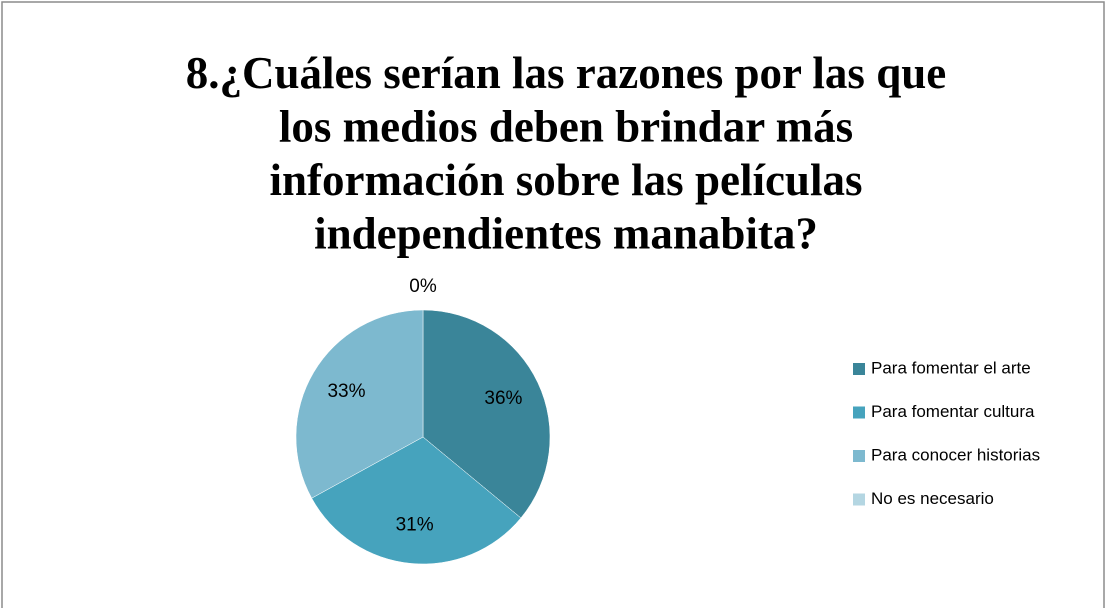 Image resolution: width=1107 pixels, height=608 pixels. What do you see at coordinates (953, 411) in the screenshot?
I see `legend-label: Para fomentar cultura` at bounding box center [953, 411].